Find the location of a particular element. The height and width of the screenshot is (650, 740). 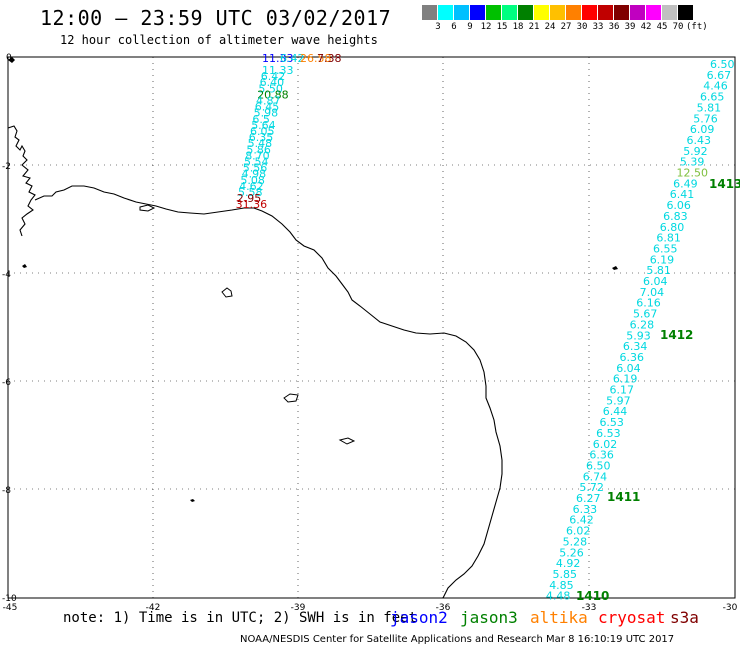

track-value: 5.50 is located at coordinates (270, 88).